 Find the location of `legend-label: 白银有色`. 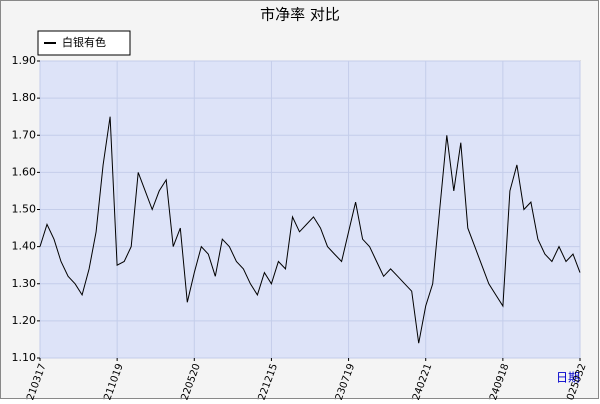

legend-label: 白银有色 is located at coordinates (84, 42).